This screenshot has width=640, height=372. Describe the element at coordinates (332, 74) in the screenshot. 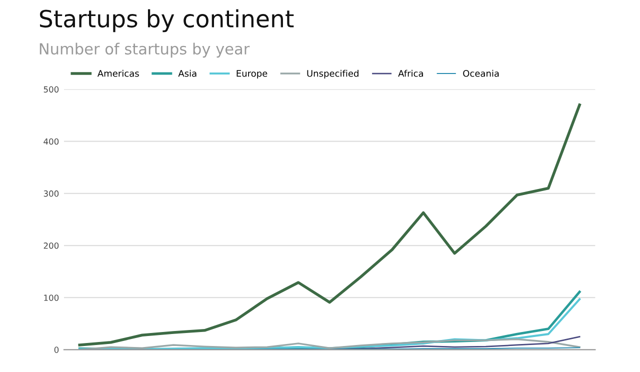

I see `legend-label: Unspecified` at that location.